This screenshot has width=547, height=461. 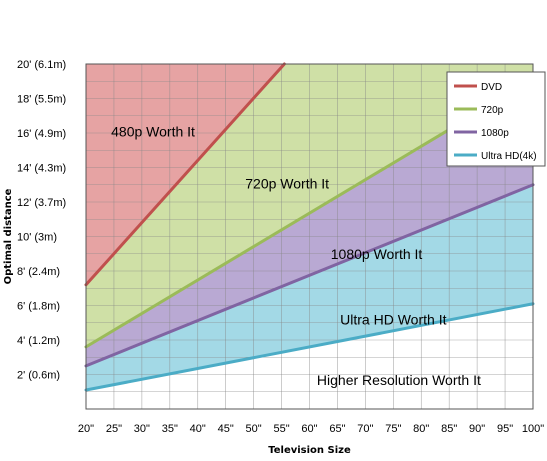 I want to click on x-tick-label: 70", so click(x=365, y=429).